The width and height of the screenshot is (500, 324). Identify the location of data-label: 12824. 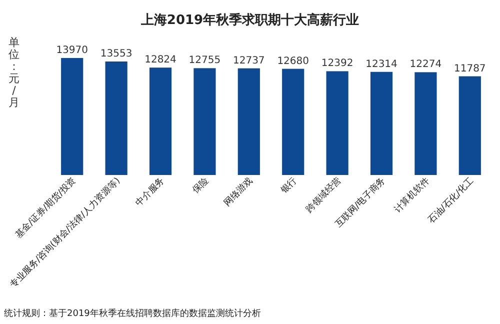
(160, 60).